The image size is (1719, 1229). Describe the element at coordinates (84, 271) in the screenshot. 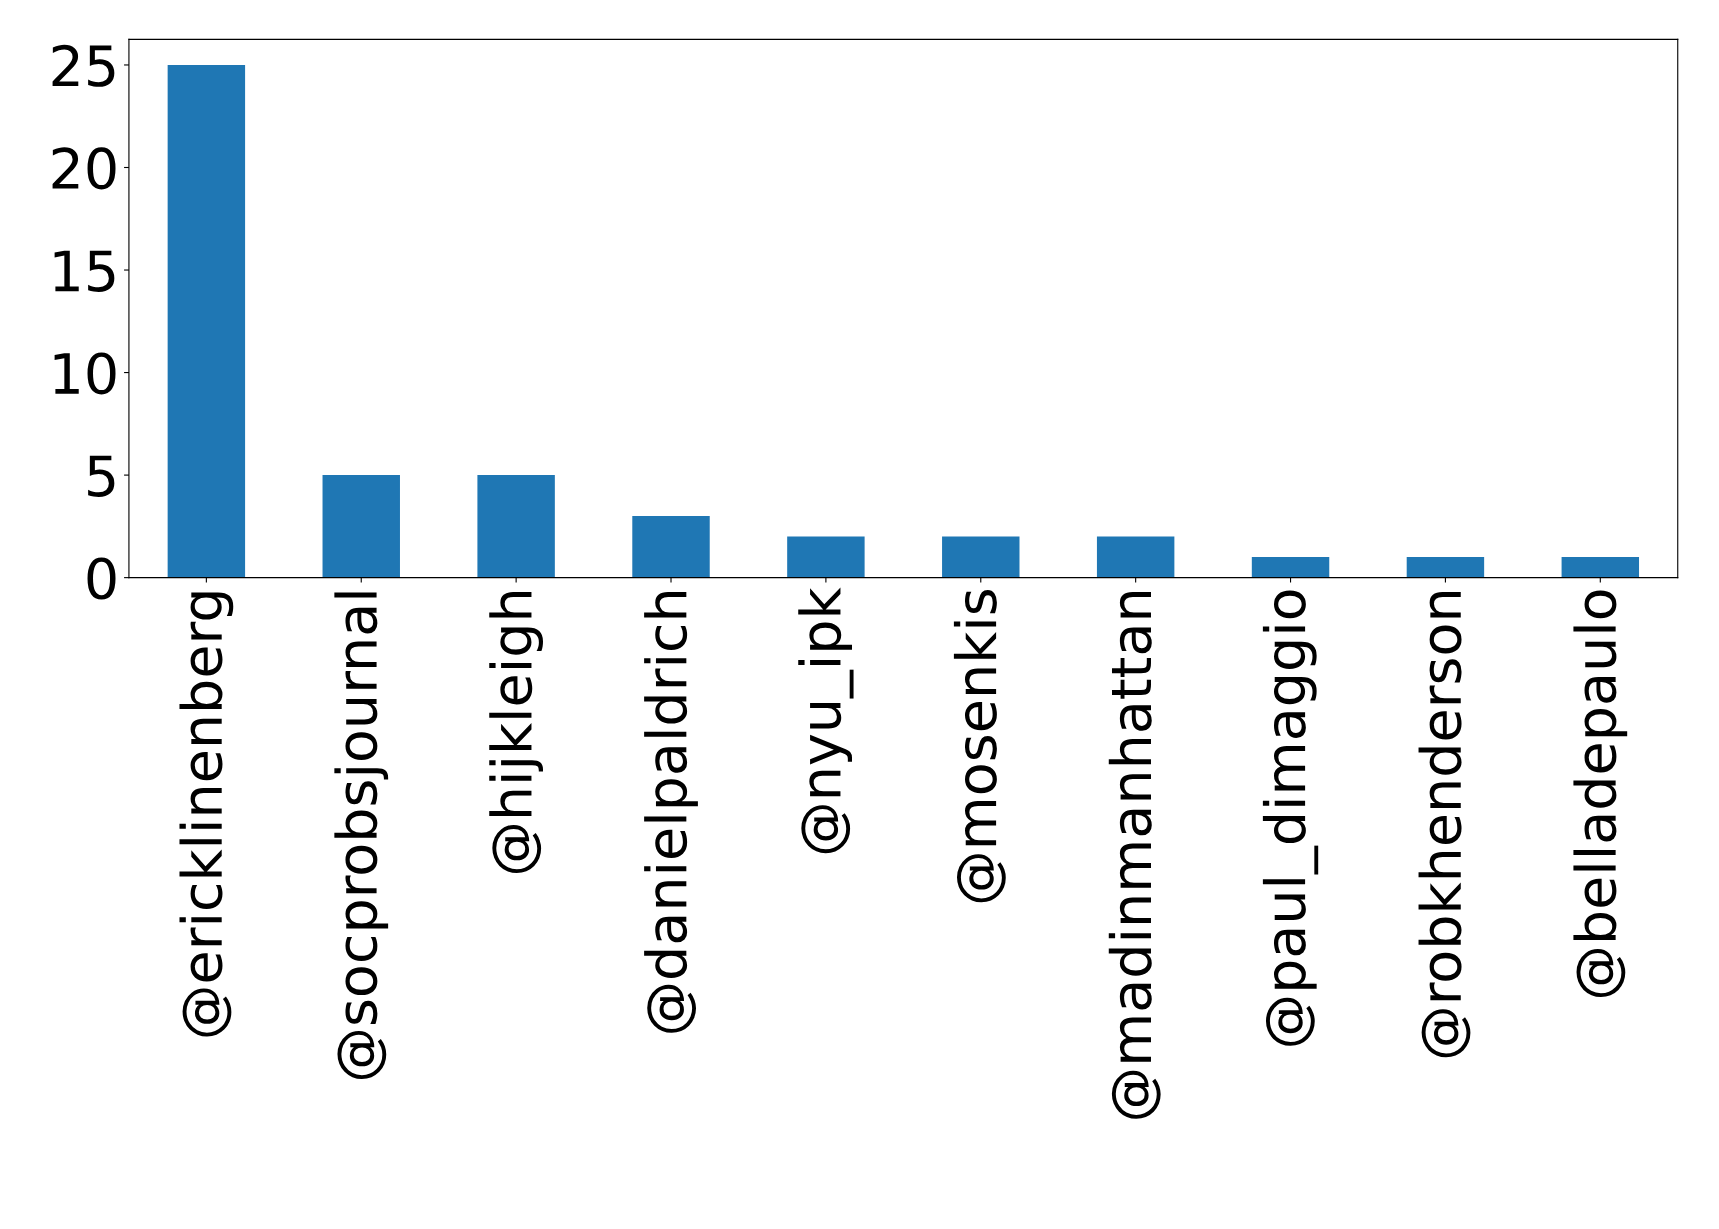

I see `y-tick-label: 15` at that location.